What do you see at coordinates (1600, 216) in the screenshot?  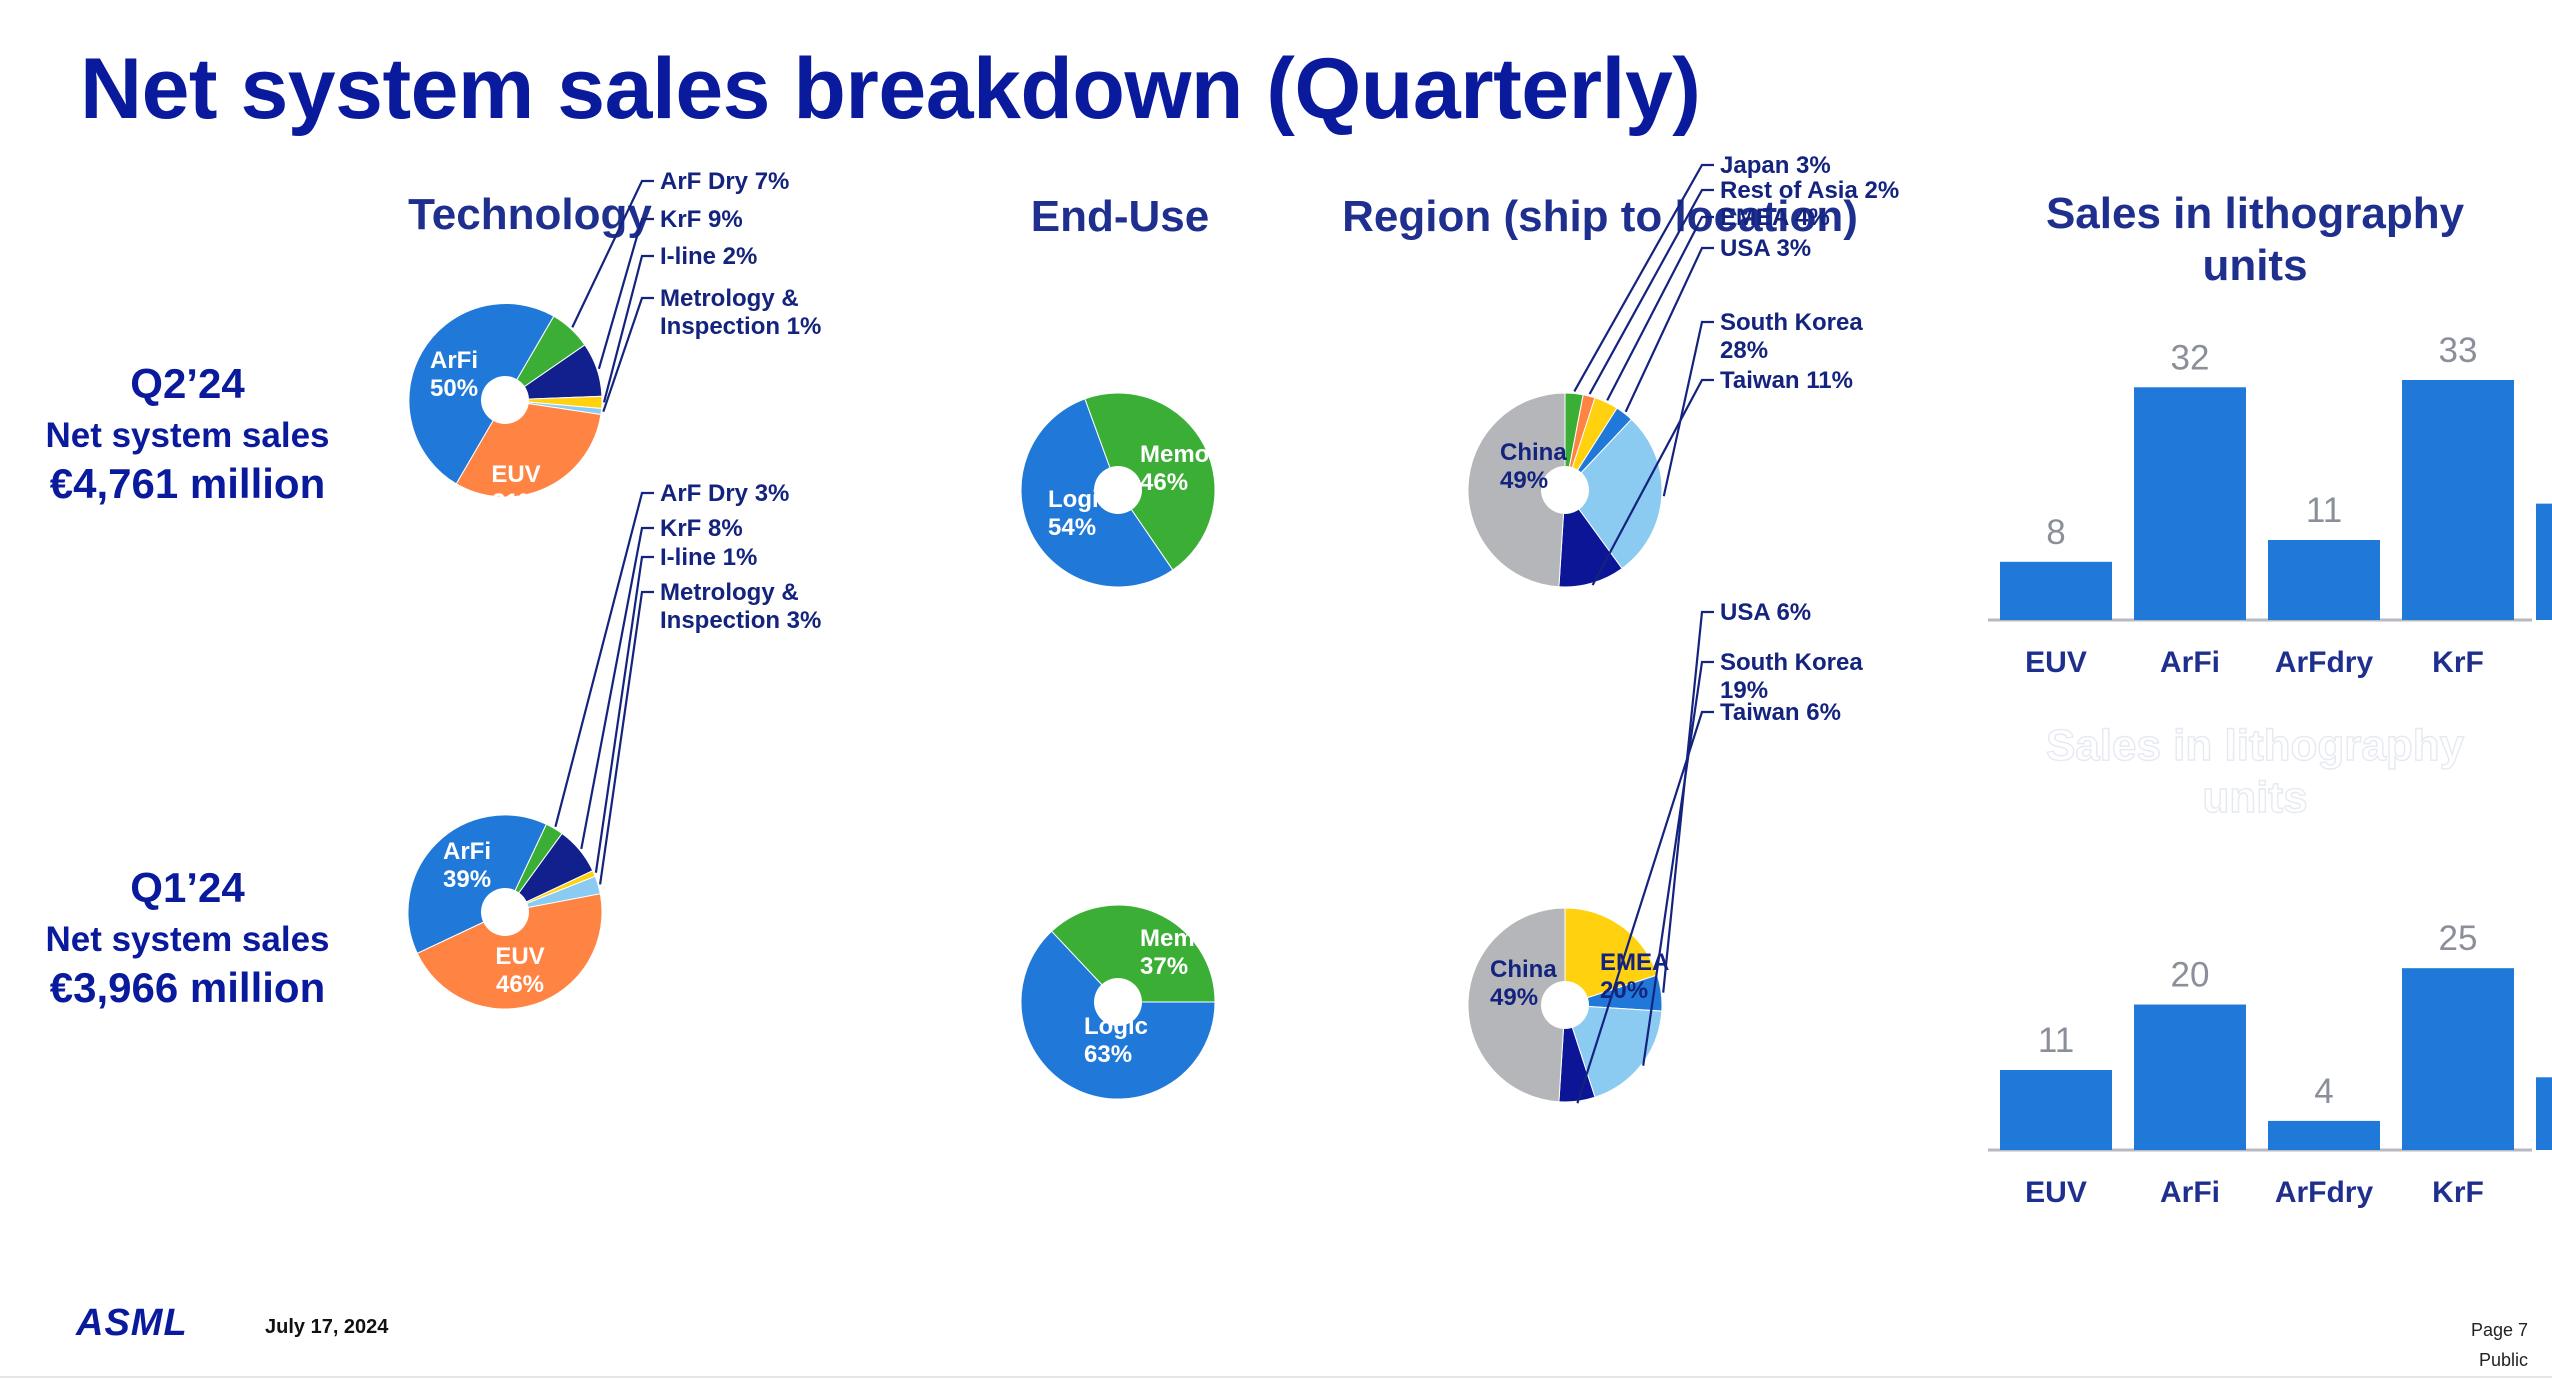 I see `header-region: Region (ship to location)` at bounding box center [1600, 216].